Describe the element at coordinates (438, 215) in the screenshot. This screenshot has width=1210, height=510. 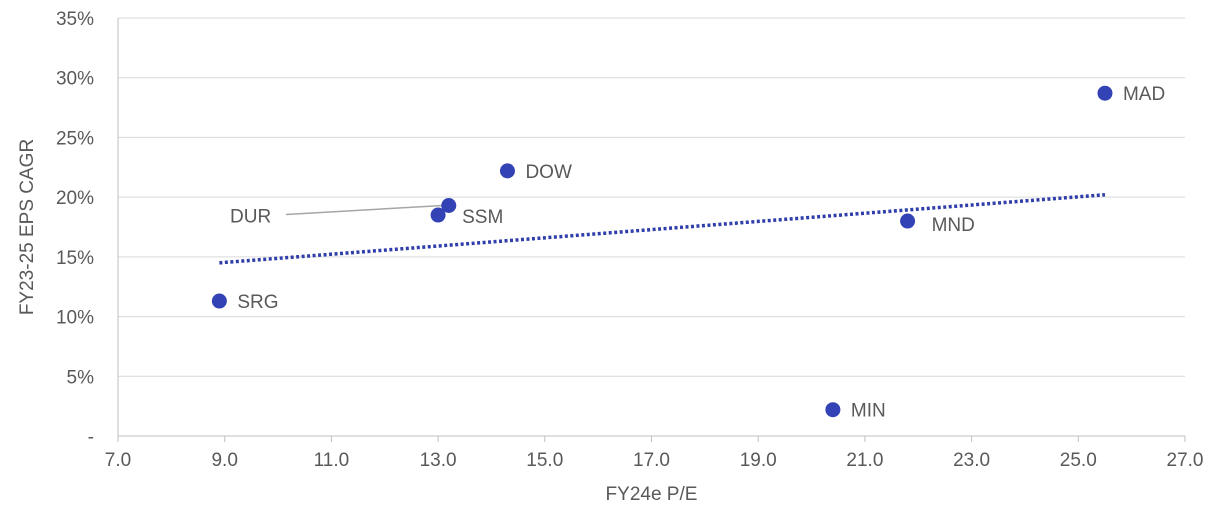
I see `data-point-ssm` at that location.